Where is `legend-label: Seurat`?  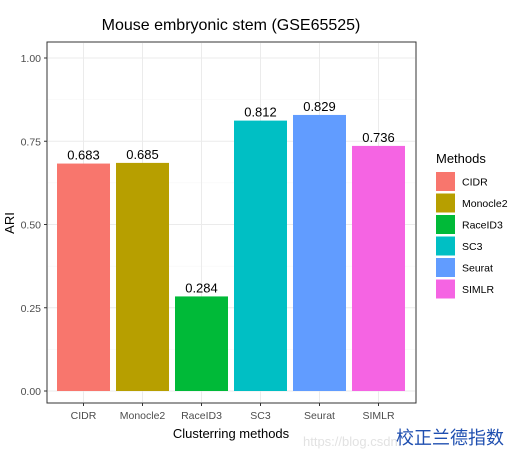 legend-label: Seurat is located at coordinates (477, 269).